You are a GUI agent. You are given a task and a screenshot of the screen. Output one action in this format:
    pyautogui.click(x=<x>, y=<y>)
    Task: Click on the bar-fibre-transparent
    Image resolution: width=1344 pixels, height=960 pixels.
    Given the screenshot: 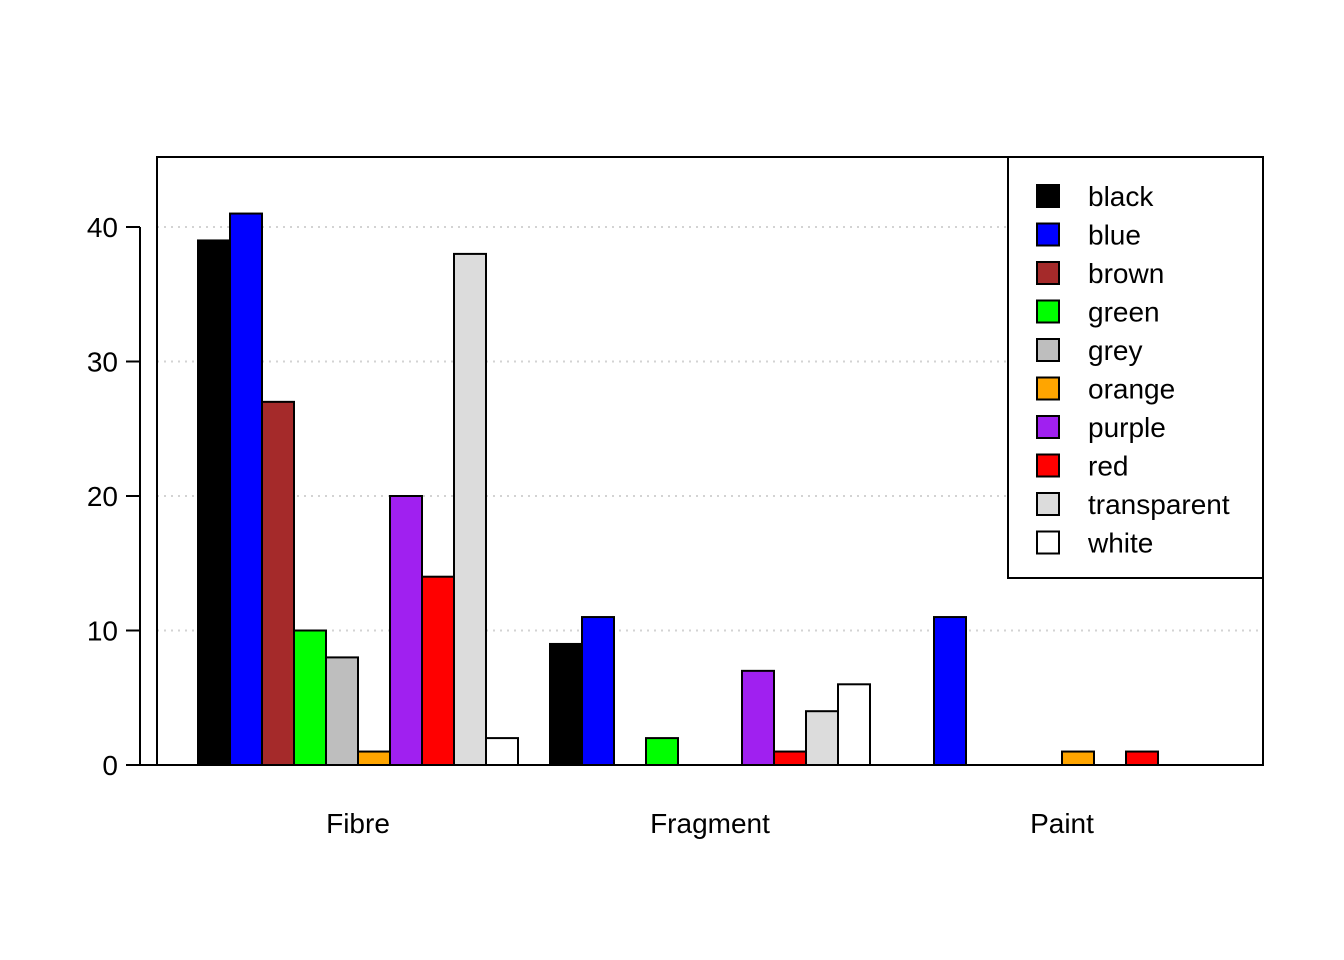 What is the action you would take?
    pyautogui.click(x=470, y=509)
    